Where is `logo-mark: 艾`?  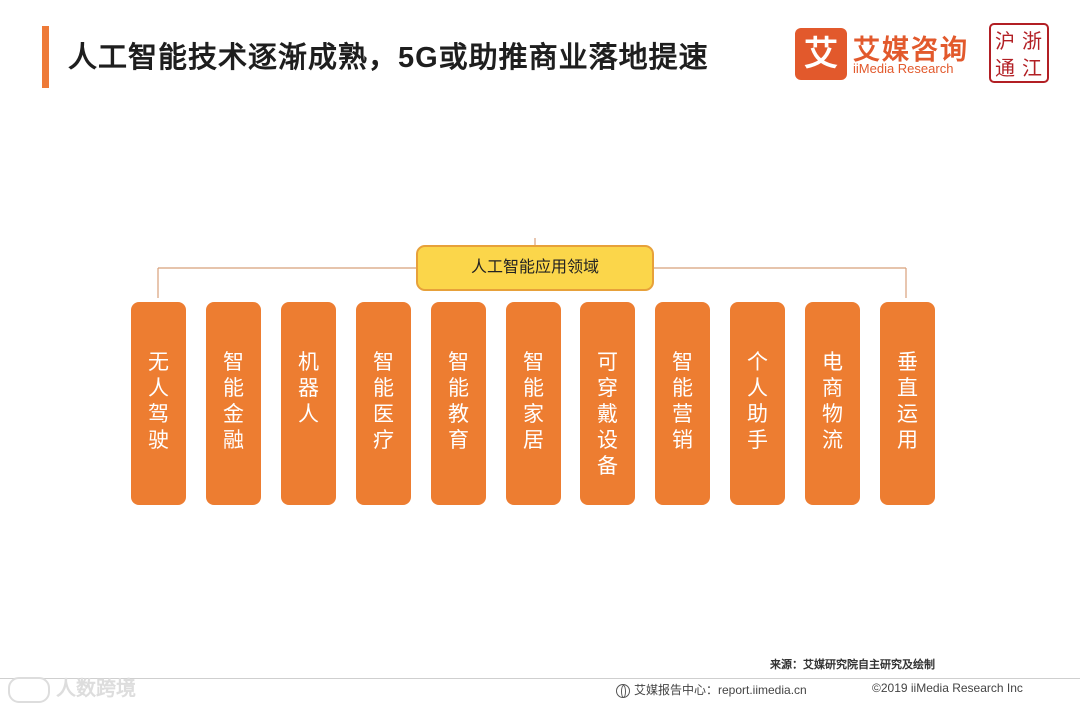 logo-mark: 艾 is located at coordinates (821, 54).